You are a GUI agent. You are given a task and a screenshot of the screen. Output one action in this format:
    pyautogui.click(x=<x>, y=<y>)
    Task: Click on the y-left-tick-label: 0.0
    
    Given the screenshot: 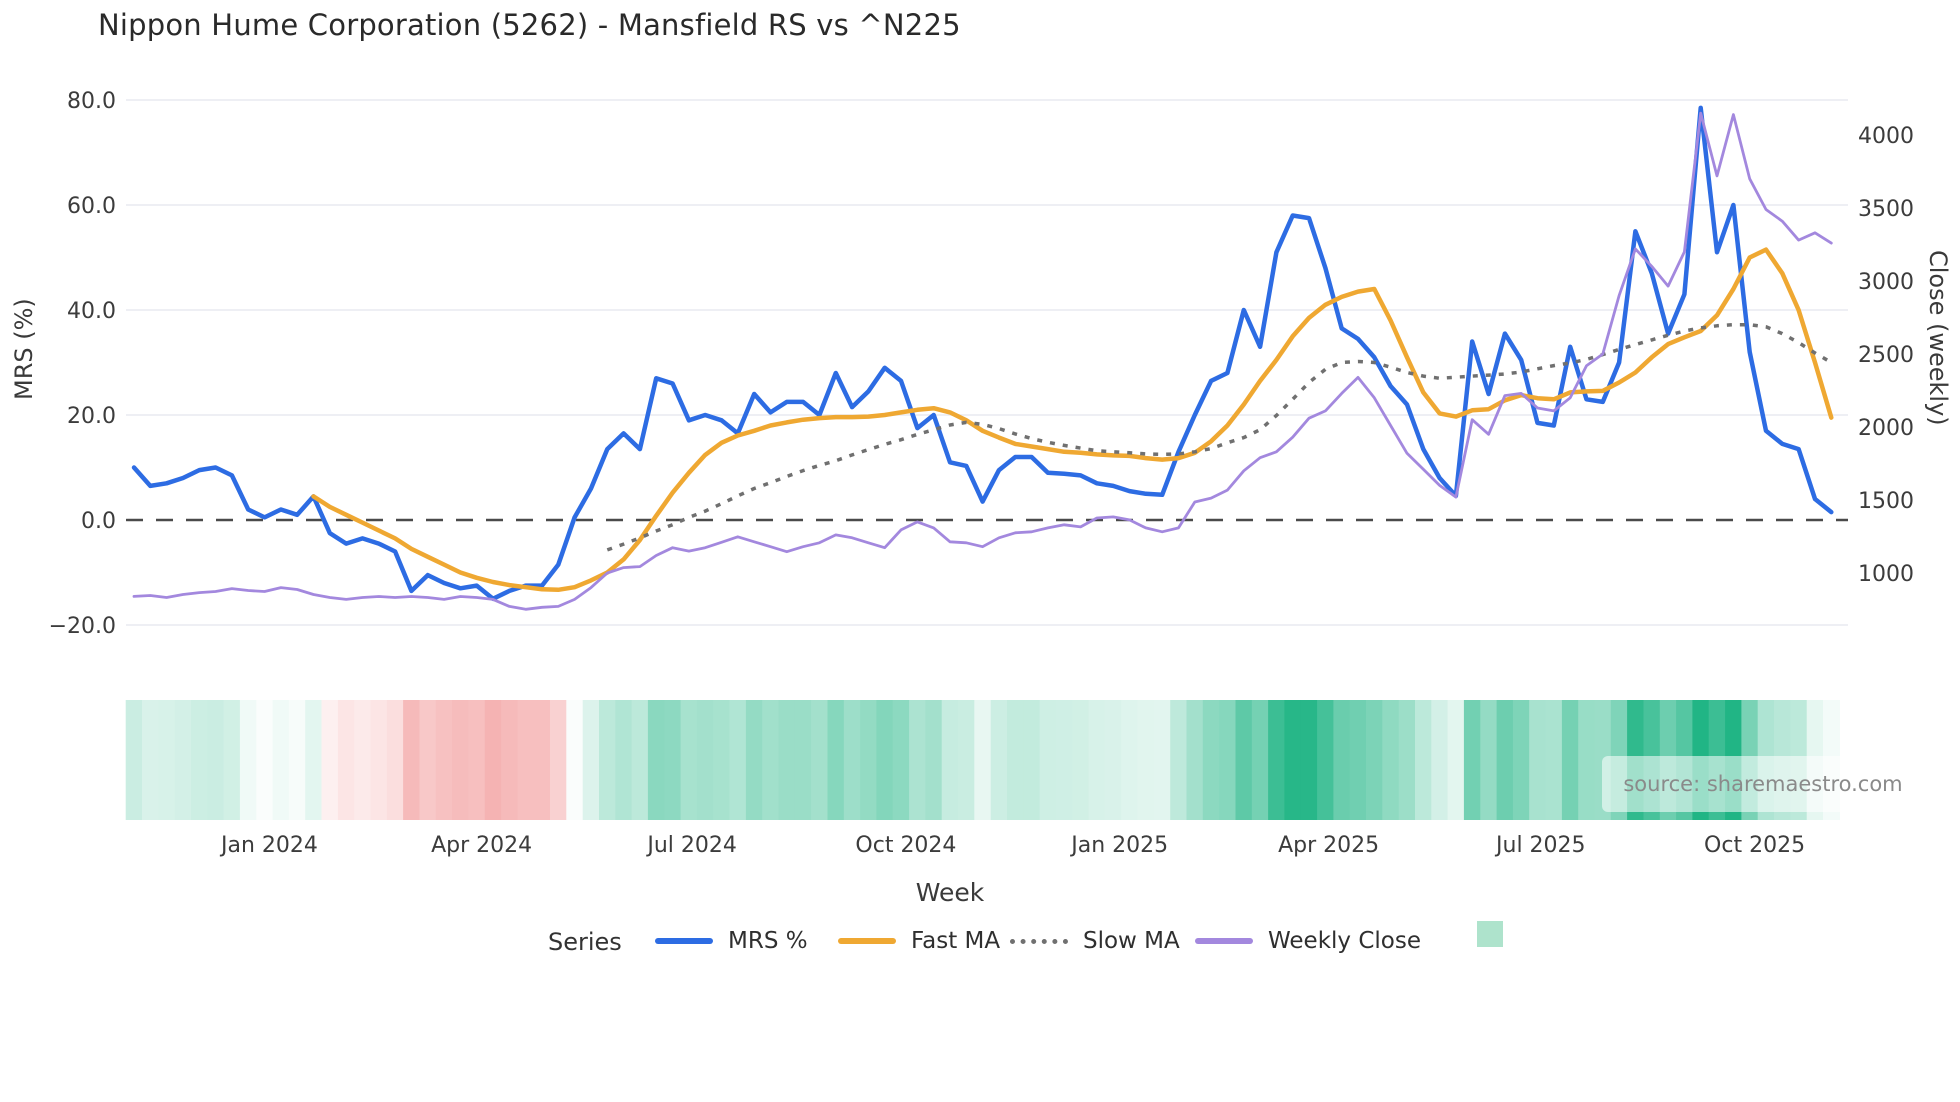 What is the action you would take?
    pyautogui.click(x=98, y=521)
    